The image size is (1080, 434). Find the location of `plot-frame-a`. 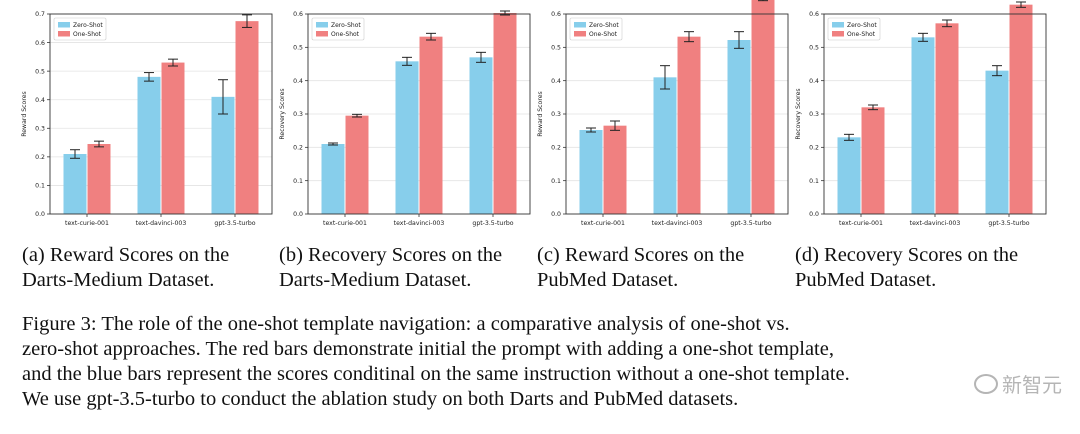

plot-frame-a is located at coordinates (161, 114).